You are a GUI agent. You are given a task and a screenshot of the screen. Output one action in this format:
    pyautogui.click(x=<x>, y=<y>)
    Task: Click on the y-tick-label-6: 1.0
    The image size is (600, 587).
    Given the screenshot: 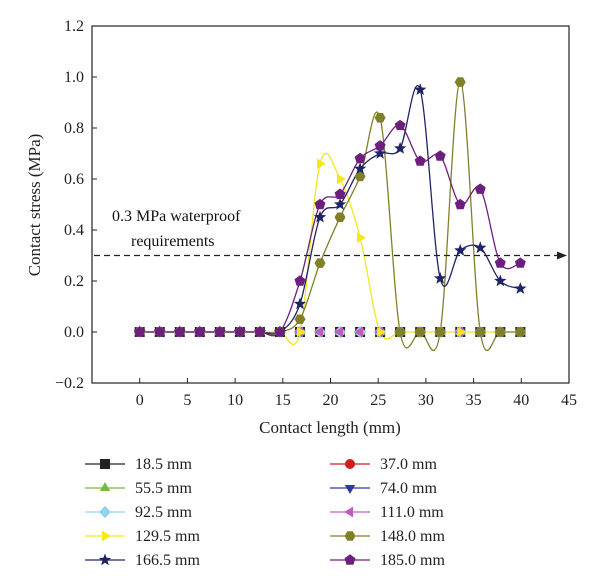 What is the action you would take?
    pyautogui.click(x=74, y=77)
    